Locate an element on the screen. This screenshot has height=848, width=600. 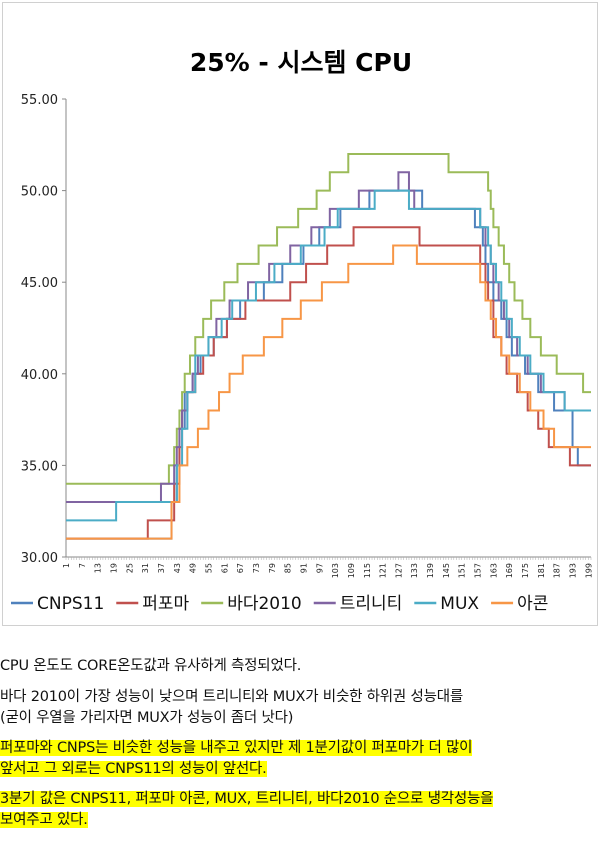
paragraph-line: CPU 온도도 CORE온도값과 유사하게 측정되었다. is located at coordinates (150, 666).